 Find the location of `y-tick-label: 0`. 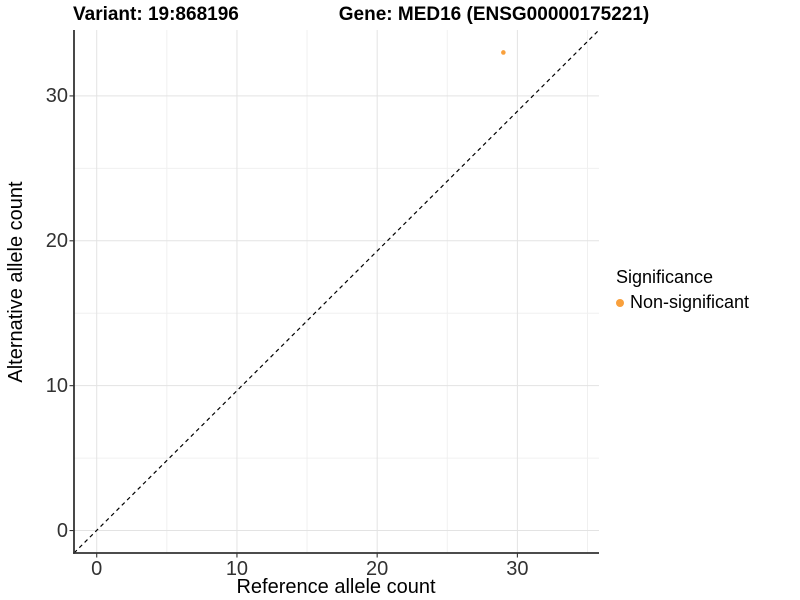

y-tick-label: 0 is located at coordinates (62, 530).